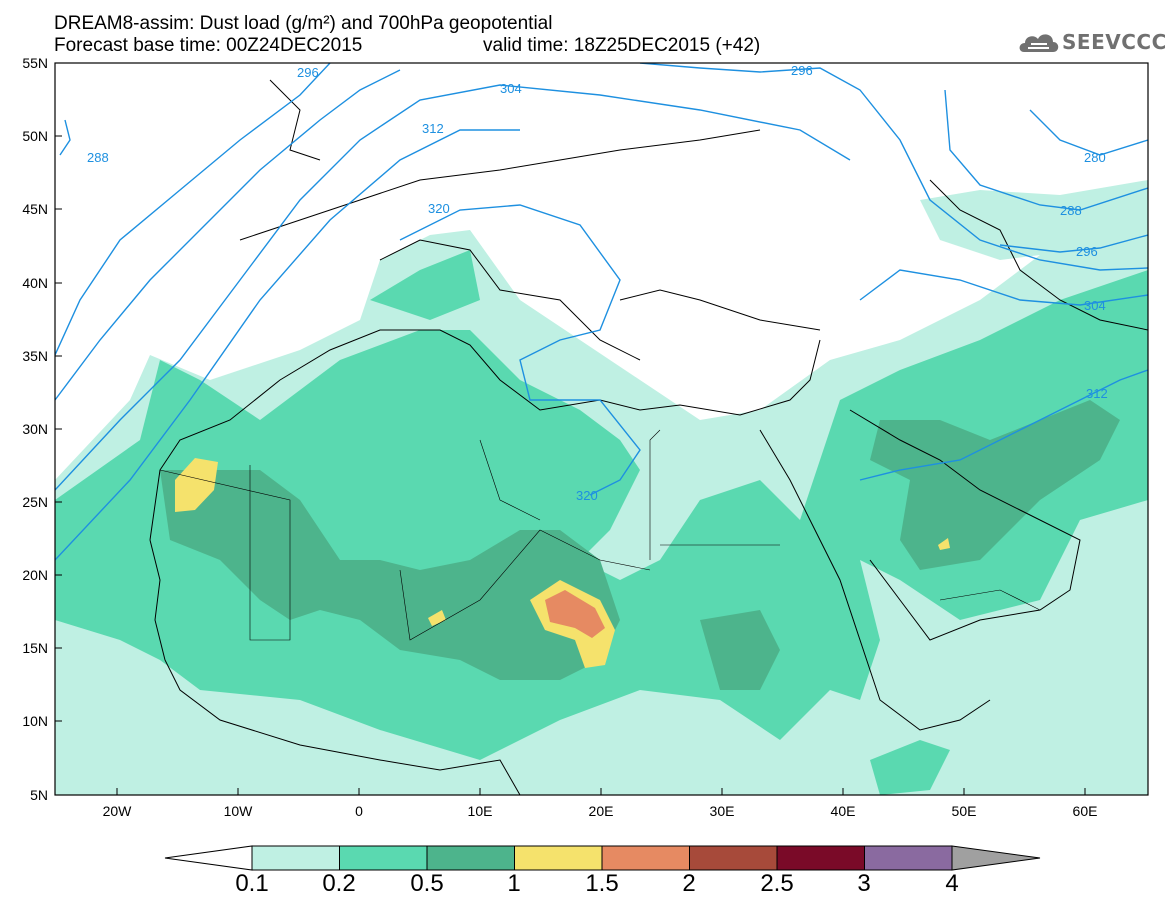  I want to click on lat-label: 5N, so click(39, 795).